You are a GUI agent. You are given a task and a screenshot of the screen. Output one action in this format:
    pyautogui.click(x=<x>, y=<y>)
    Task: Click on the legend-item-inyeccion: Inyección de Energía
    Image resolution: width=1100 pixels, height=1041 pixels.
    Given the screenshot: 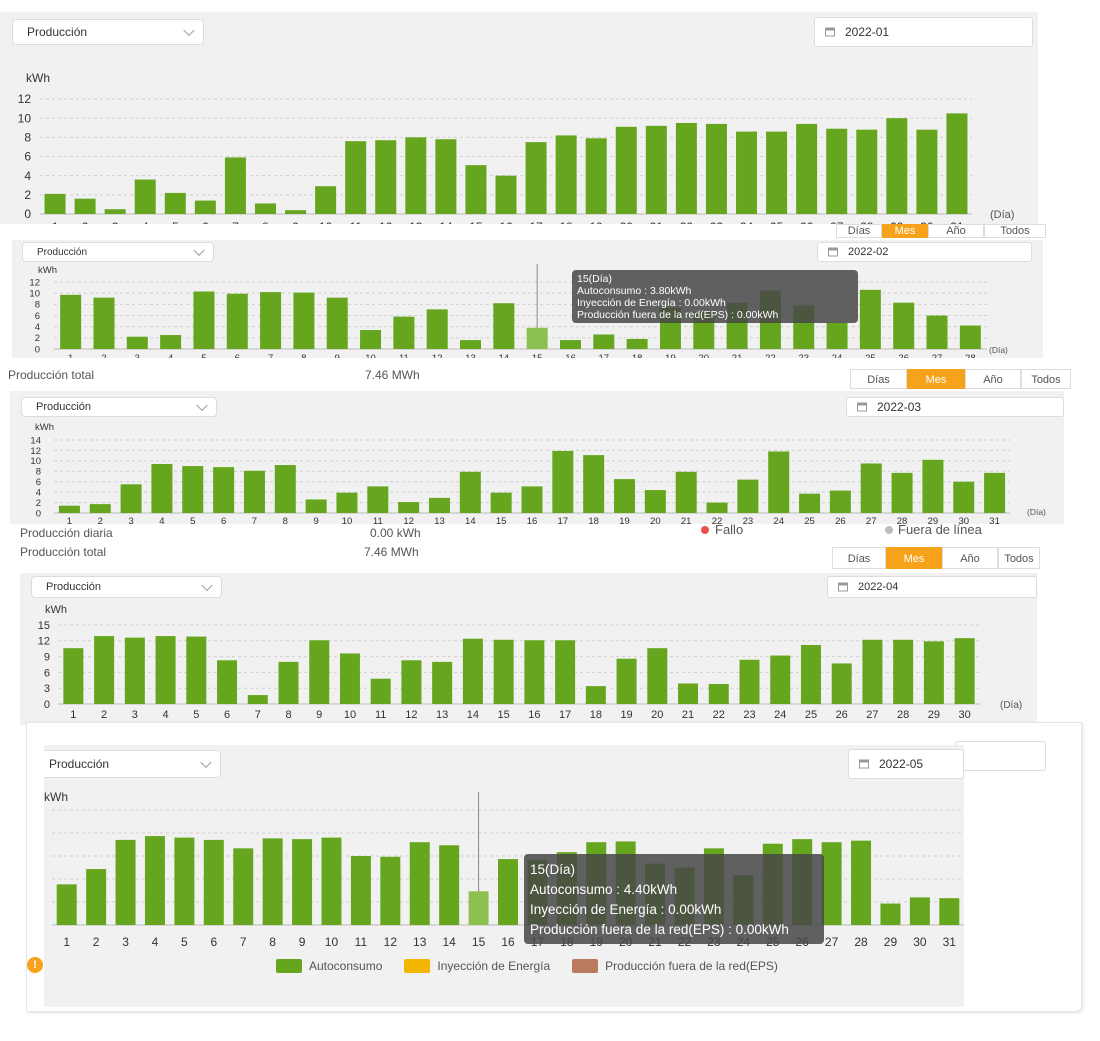 What is the action you would take?
    pyautogui.click(x=477, y=966)
    